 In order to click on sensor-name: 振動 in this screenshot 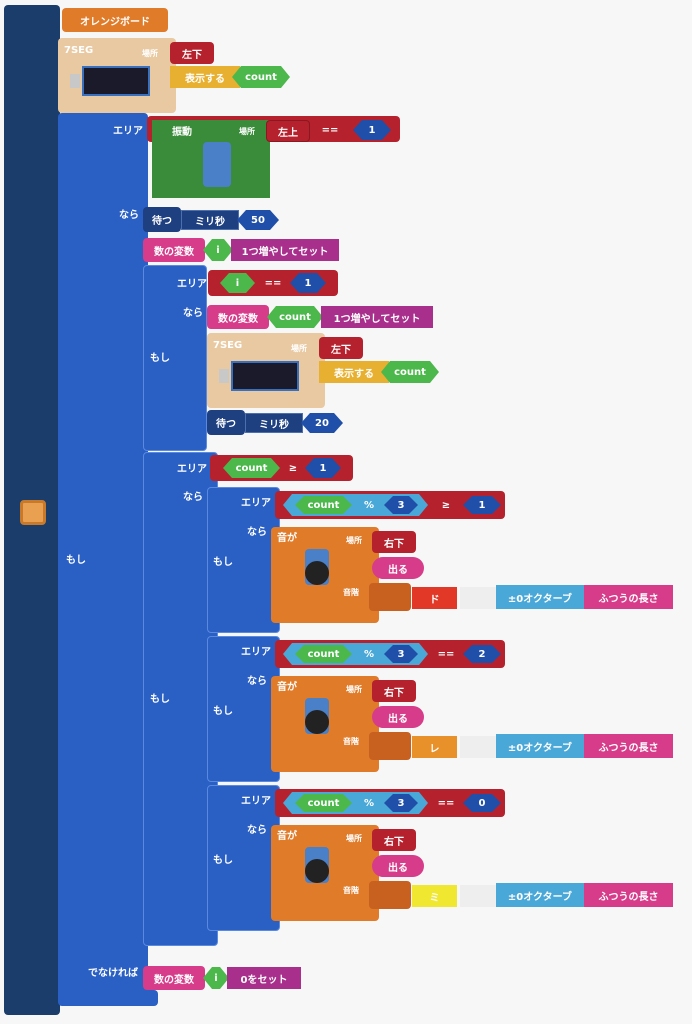, I will do `click(182, 132)`.